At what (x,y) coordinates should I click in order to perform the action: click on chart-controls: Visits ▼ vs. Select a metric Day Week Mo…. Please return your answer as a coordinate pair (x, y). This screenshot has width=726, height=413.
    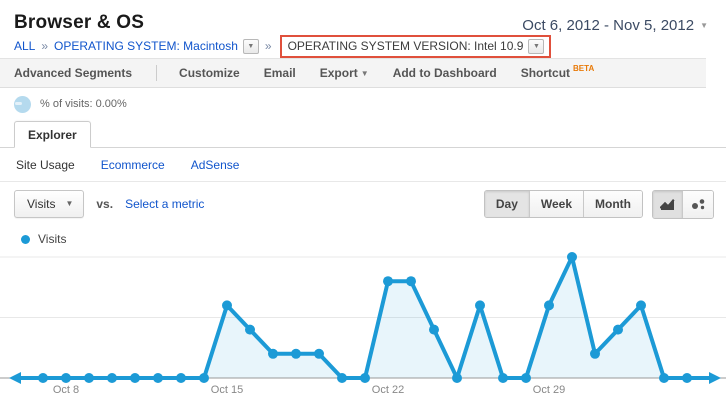
    Looking at the image, I should click on (363, 204).